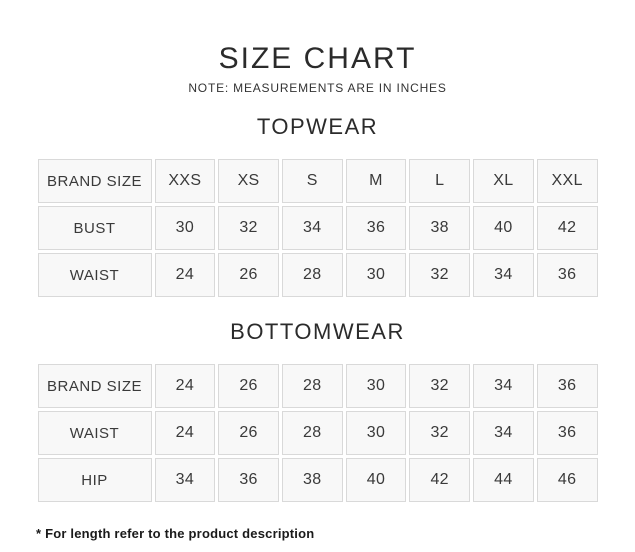 The height and width of the screenshot is (552, 635). What do you see at coordinates (94, 480) in the screenshot?
I see `row-label-cell: HIP` at bounding box center [94, 480].